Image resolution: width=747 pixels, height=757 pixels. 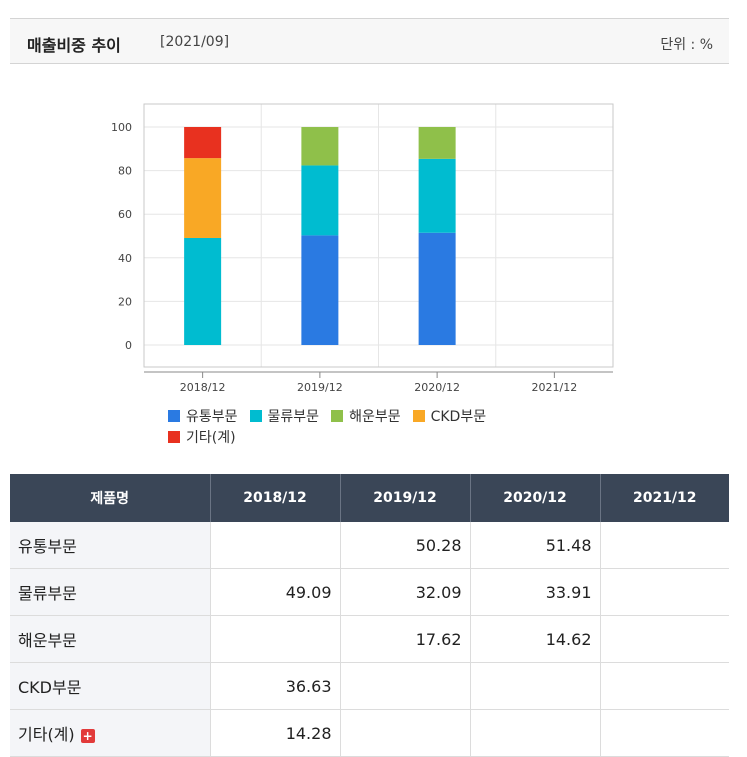 I want to click on legend-label: 해운부문, so click(x=375, y=416).